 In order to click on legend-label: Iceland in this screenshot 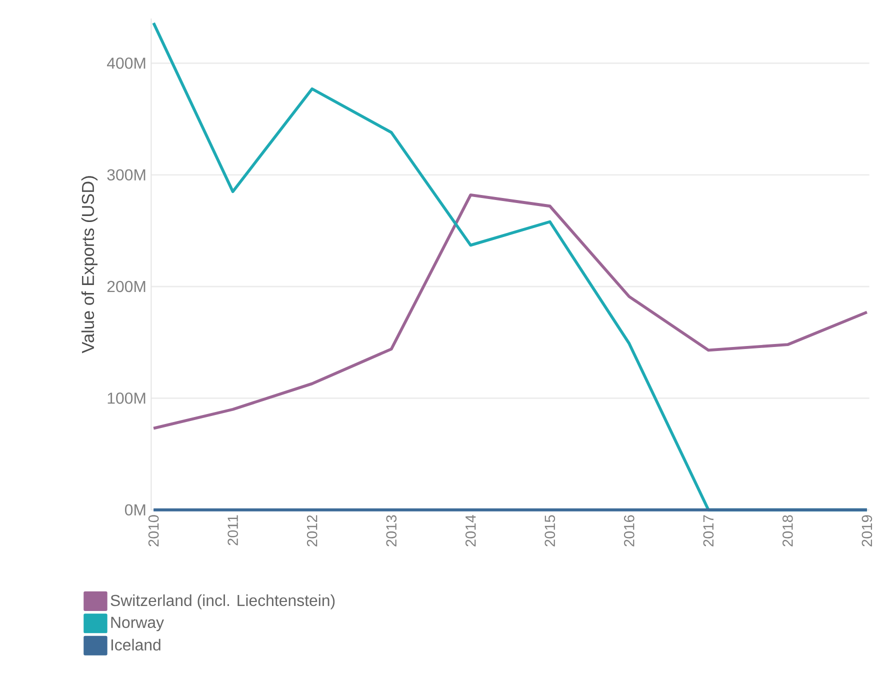, I will do `click(135, 644)`.